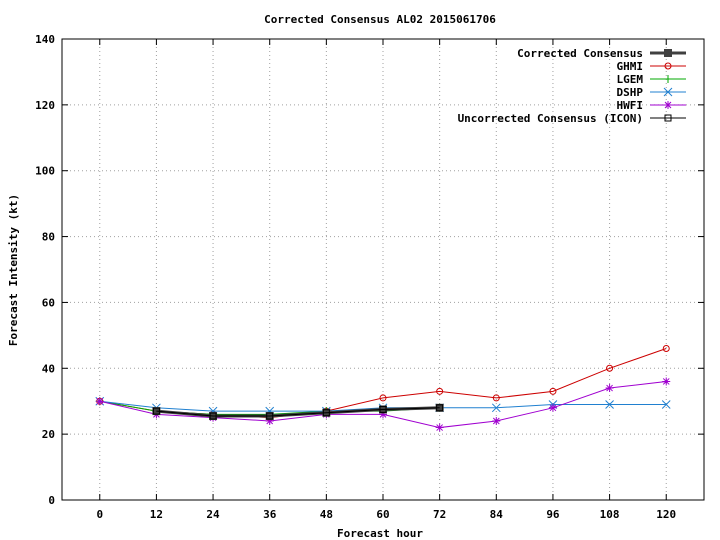  Describe the element at coordinates (156, 514) in the screenshot. I see `x-tick-label: 12` at that location.